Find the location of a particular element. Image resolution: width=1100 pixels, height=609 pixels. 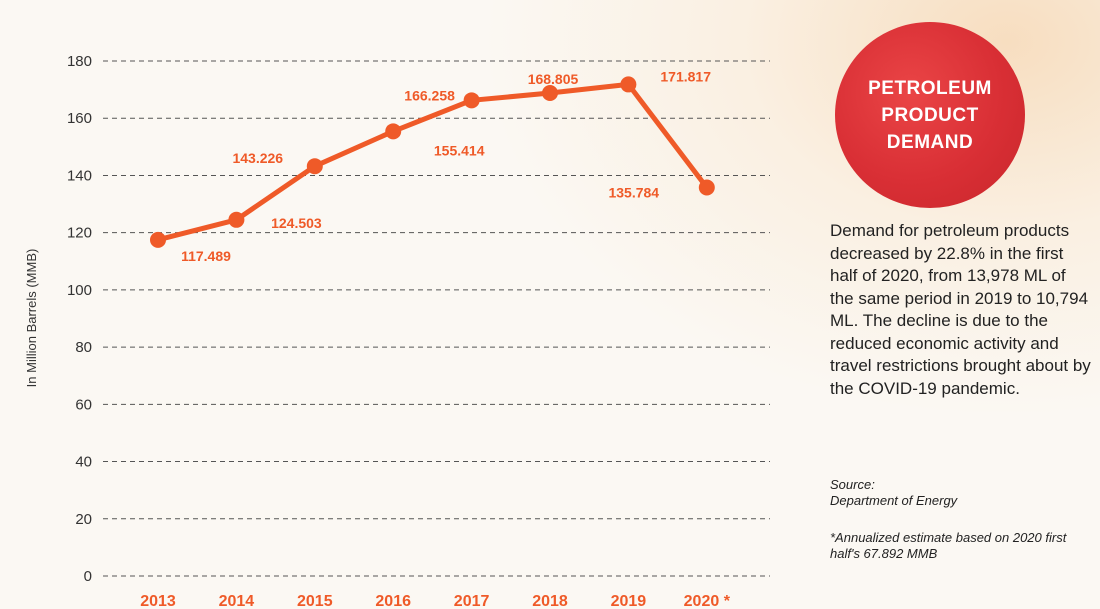

source-note: Source: Department of Energy is located at coordinates (894, 492).